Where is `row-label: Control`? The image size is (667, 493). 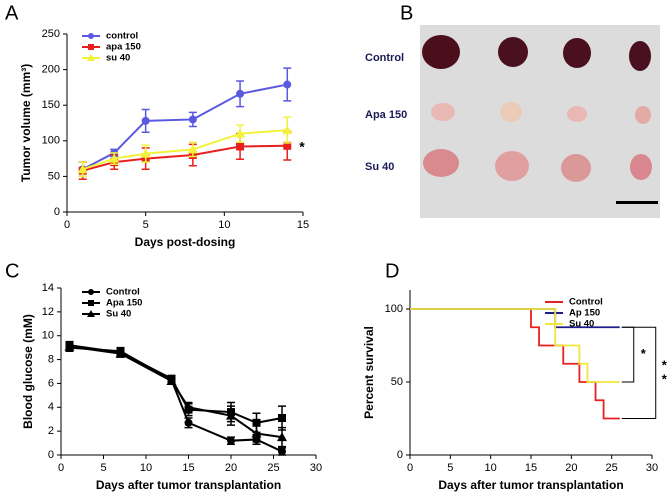
row-label: Control is located at coordinates (384, 58).